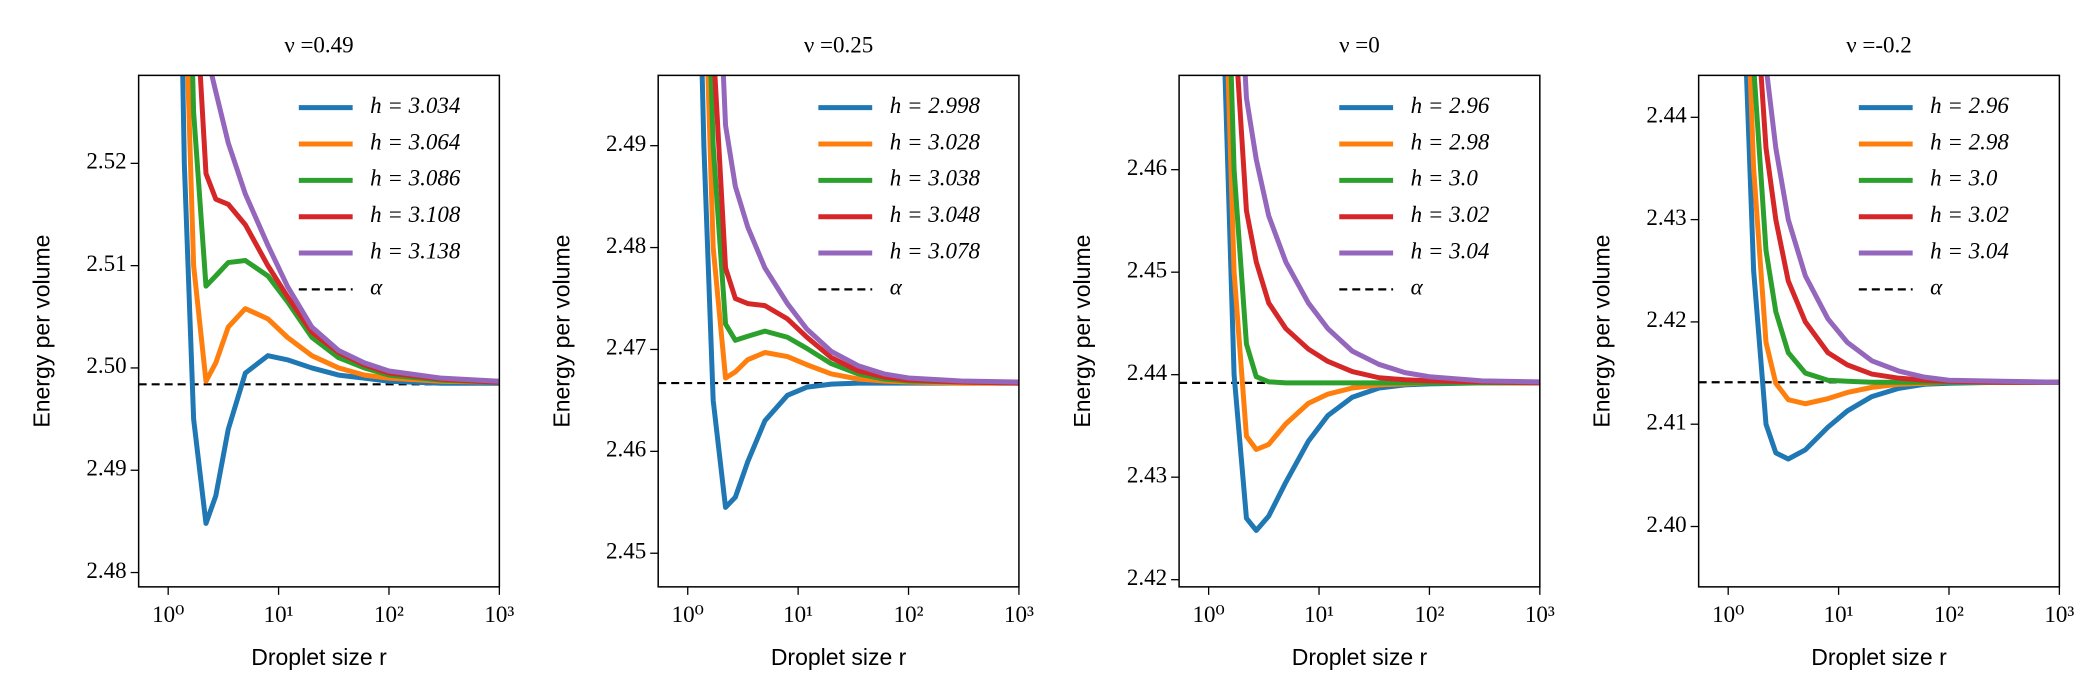 The image size is (2100, 700). What do you see at coordinates (1879, 45) in the screenshot?
I see `subplot-title: ν =-0.2` at bounding box center [1879, 45].